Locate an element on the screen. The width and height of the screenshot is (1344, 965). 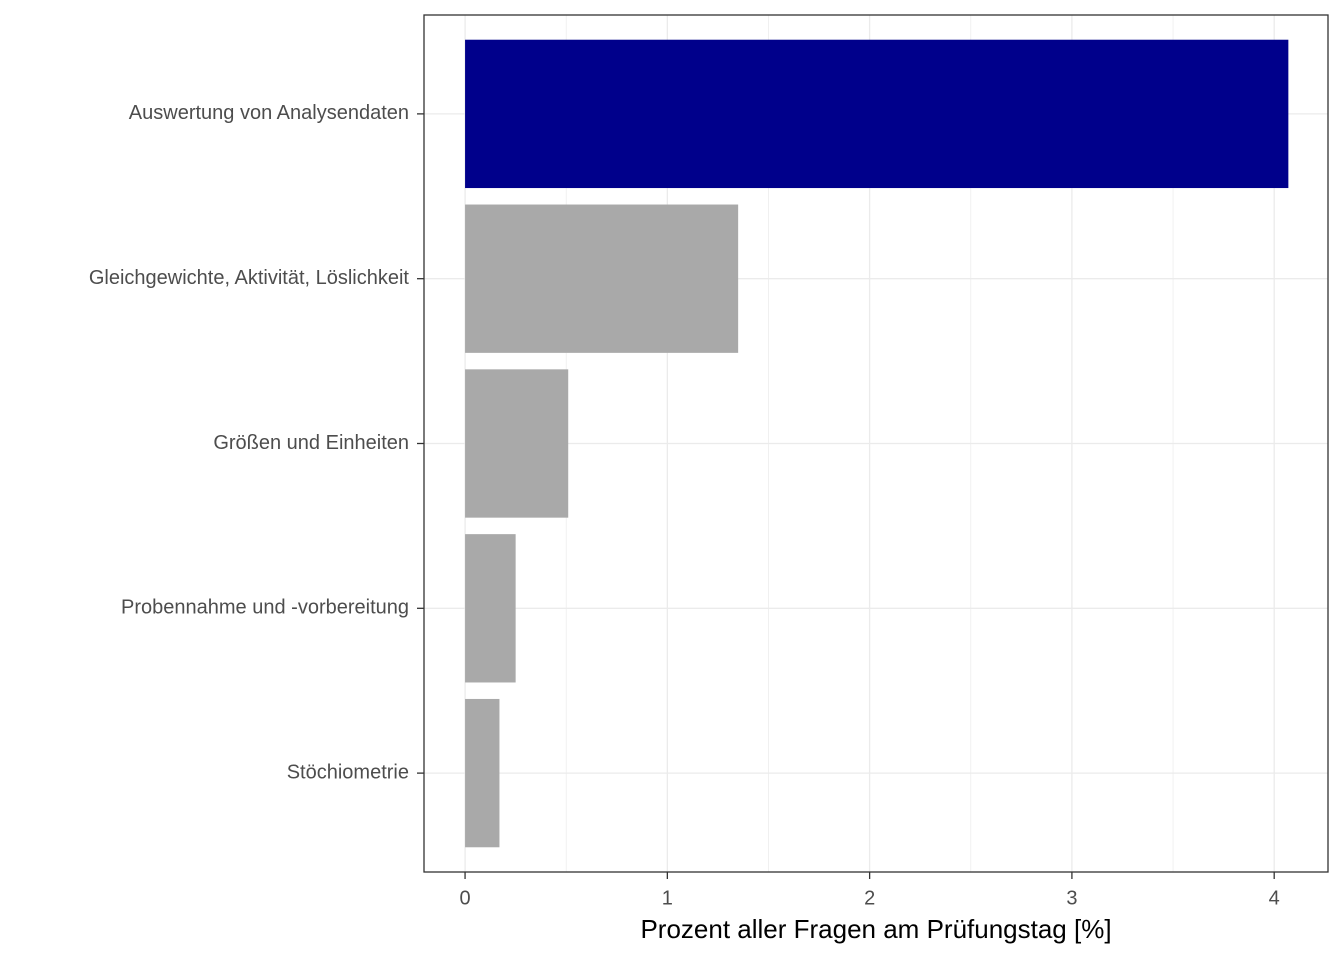
x-tick-label: 4 is located at coordinates (1274, 898).